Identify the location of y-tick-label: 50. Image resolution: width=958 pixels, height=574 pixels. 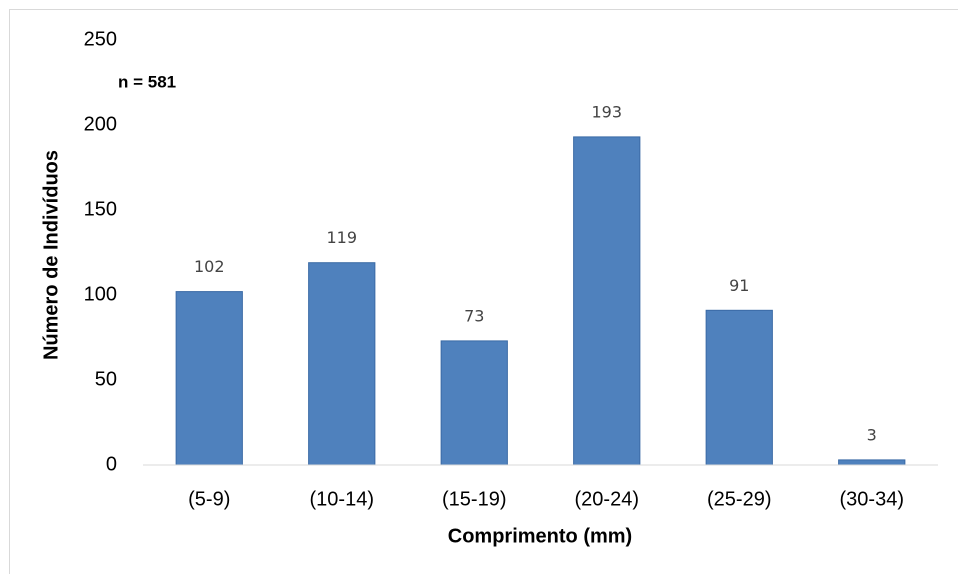
(106, 379).